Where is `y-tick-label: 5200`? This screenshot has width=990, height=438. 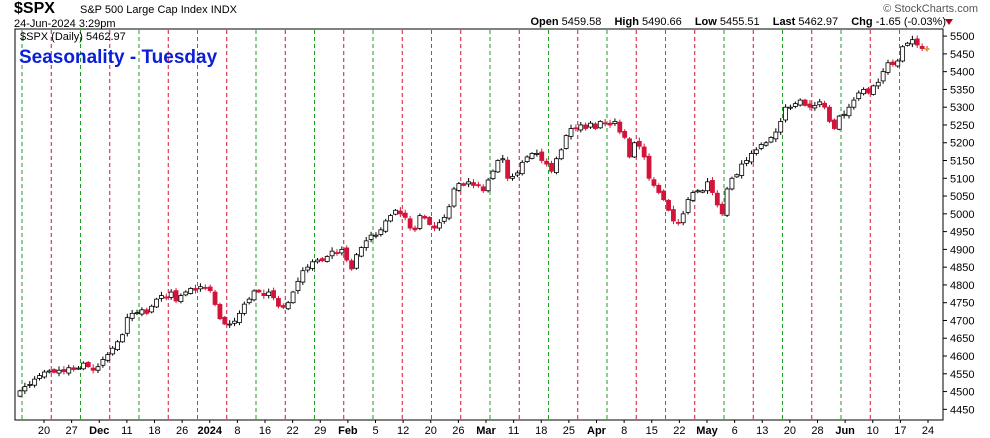
y-tick-label: 5200 is located at coordinates (962, 144).